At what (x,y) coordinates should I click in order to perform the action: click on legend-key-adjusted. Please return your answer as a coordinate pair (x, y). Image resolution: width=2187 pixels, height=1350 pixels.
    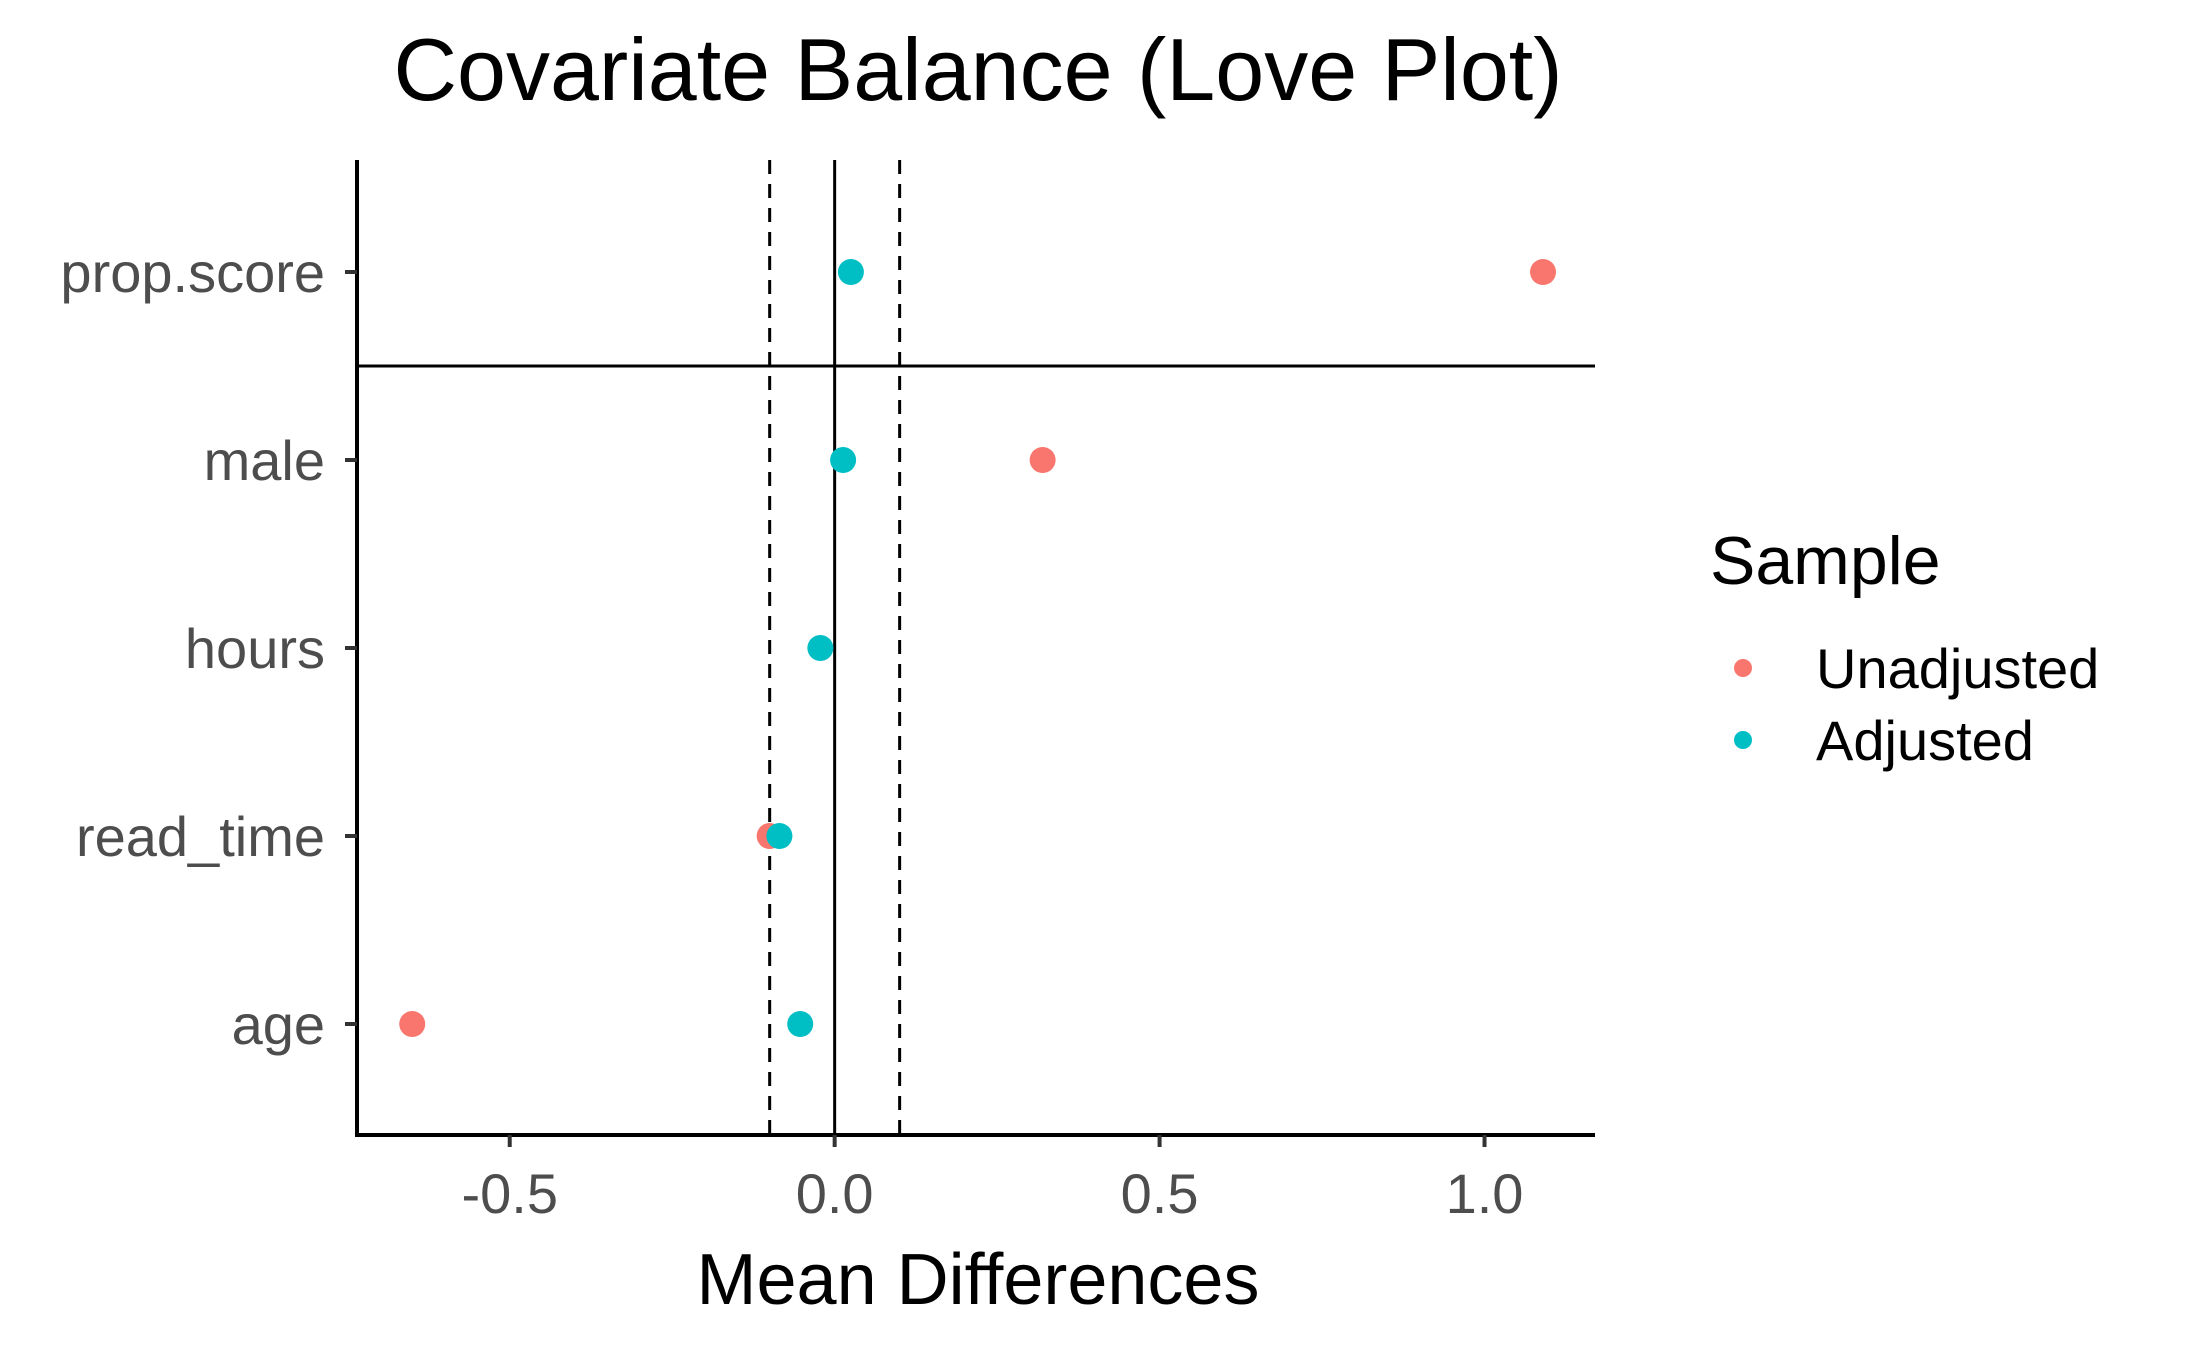
    Looking at the image, I should click on (1743, 740).